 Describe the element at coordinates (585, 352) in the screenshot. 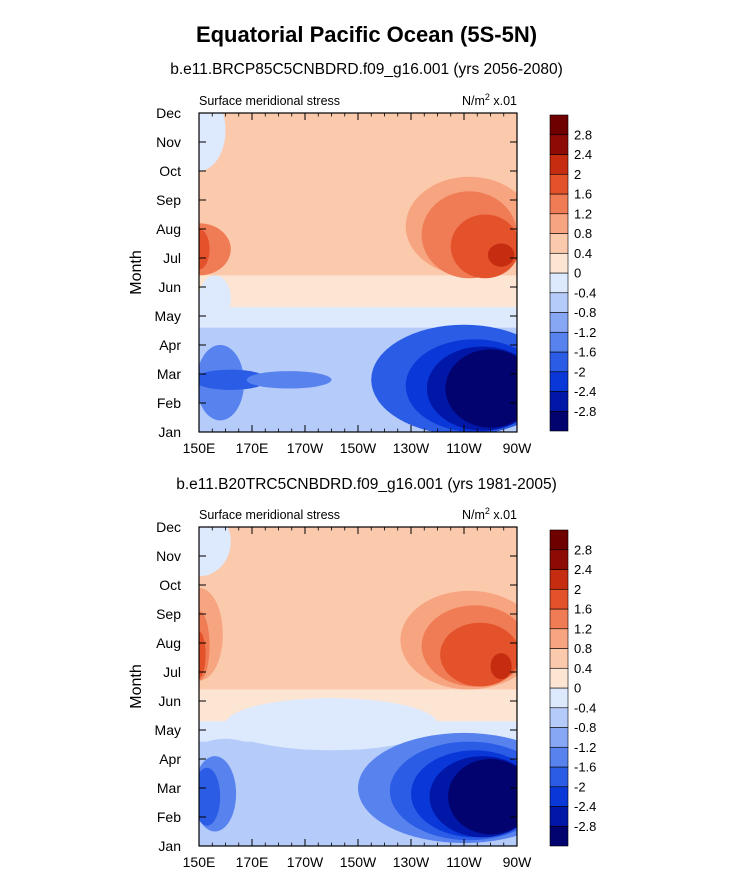

I see `colorbar-label: -1.6` at that location.